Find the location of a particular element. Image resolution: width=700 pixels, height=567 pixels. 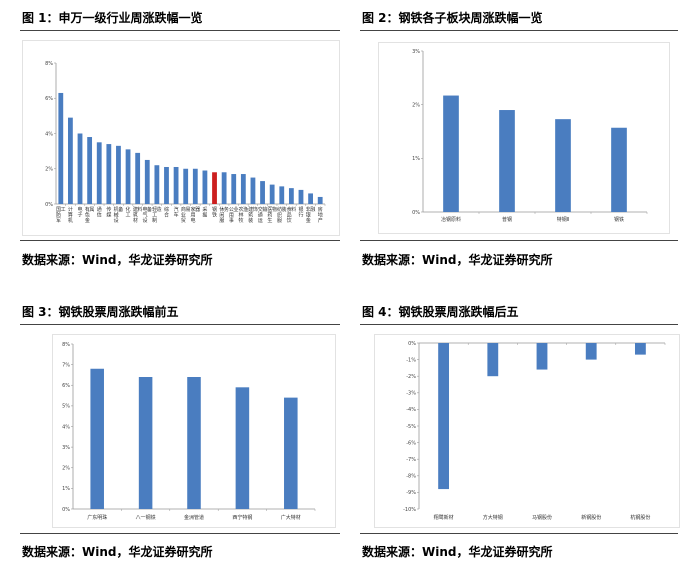

y-tick-label: 7% is located at coordinates (66, 365).